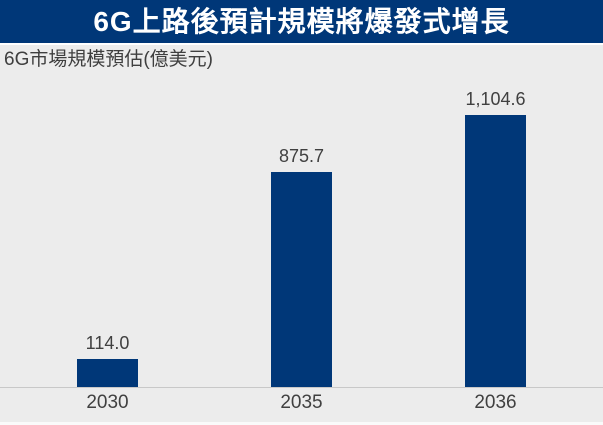 The width and height of the screenshot is (603, 425). I want to click on chart-subtitle: 6G市場規模預估(億美元), so click(109, 59).